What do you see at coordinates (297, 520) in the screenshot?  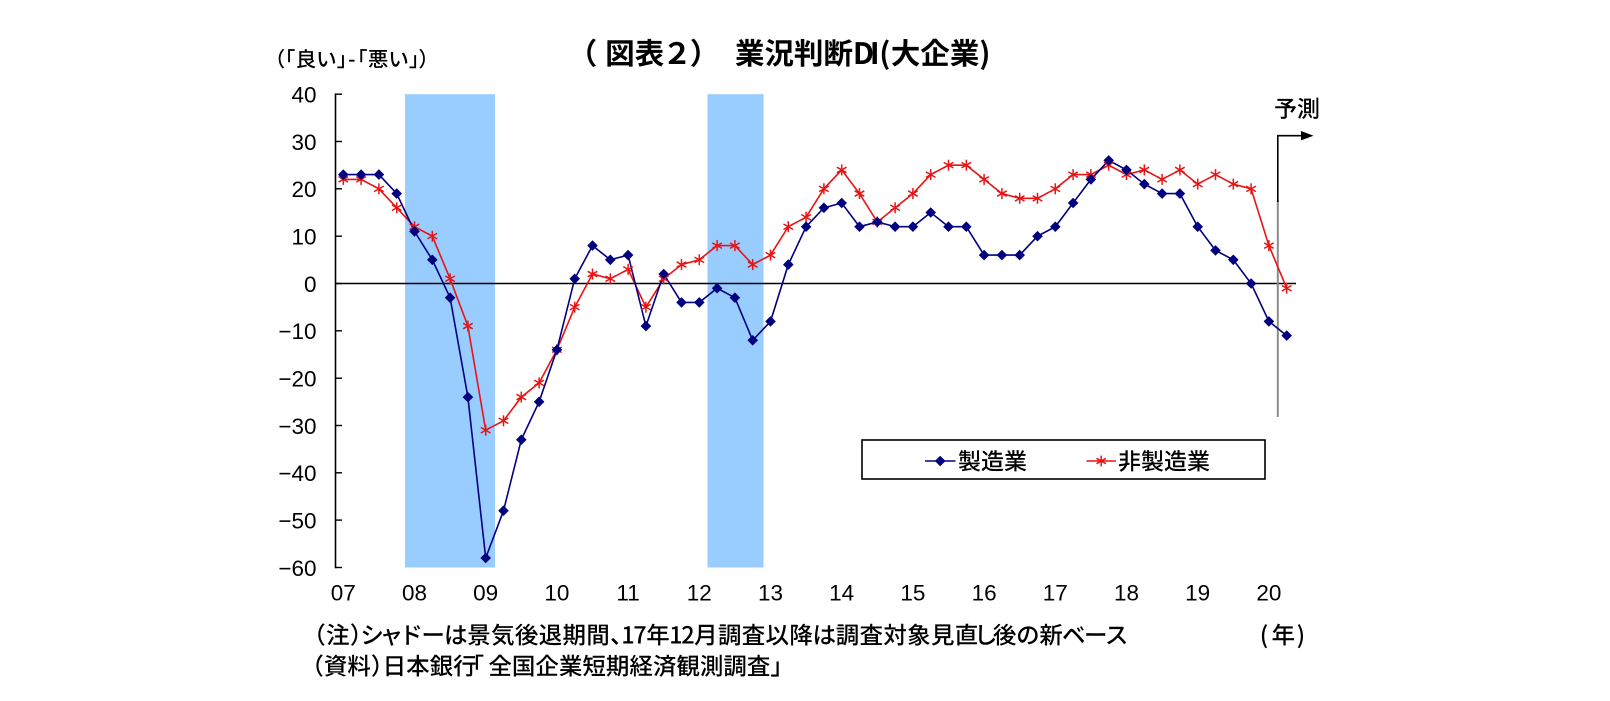 I see `svg-text: −50` at bounding box center [297, 520].